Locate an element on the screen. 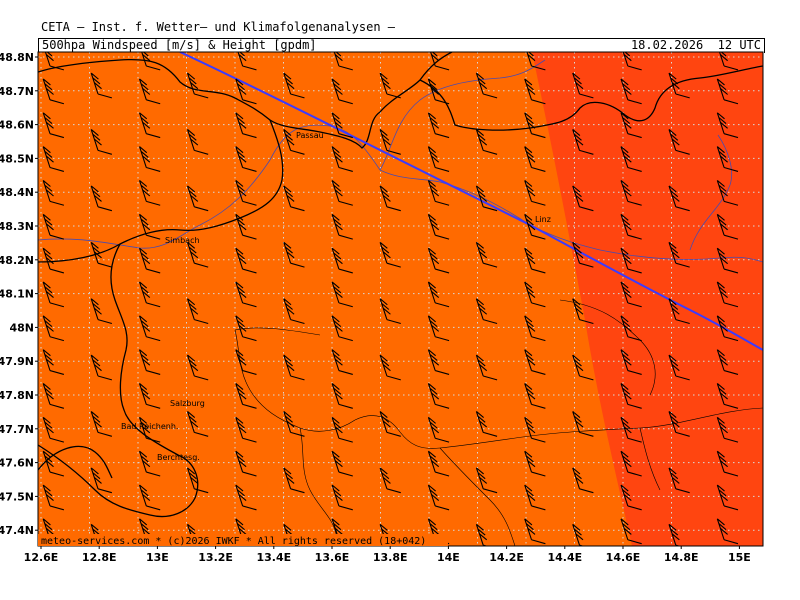 This screenshot has height=600, width=800. copyright-bg is located at coordinates (243, 540).